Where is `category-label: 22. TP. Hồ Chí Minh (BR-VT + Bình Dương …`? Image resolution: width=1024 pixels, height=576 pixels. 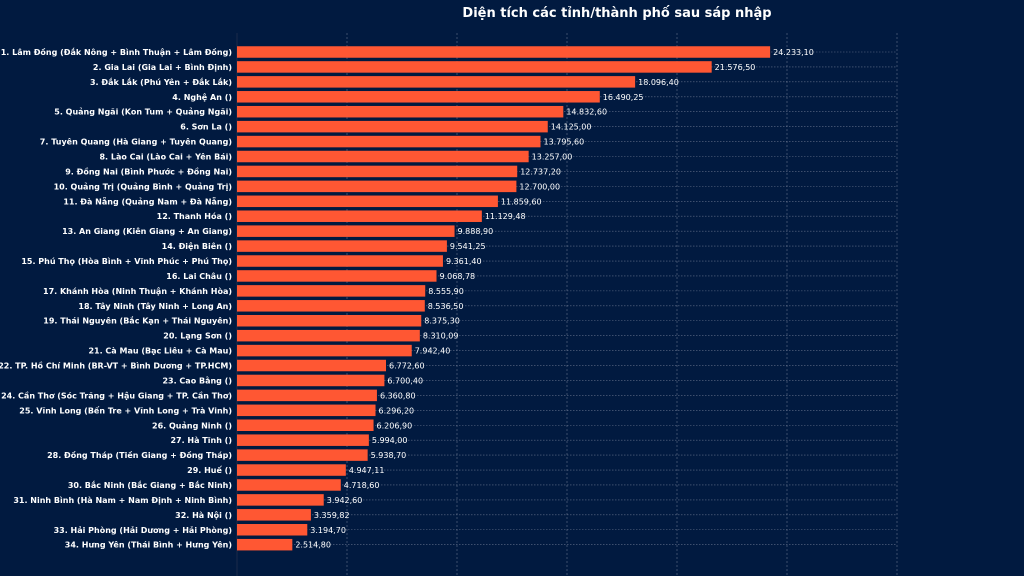
category-label: 22. TP. Hồ Chí Minh (BR-VT + Bình Dương … is located at coordinates (116, 366).